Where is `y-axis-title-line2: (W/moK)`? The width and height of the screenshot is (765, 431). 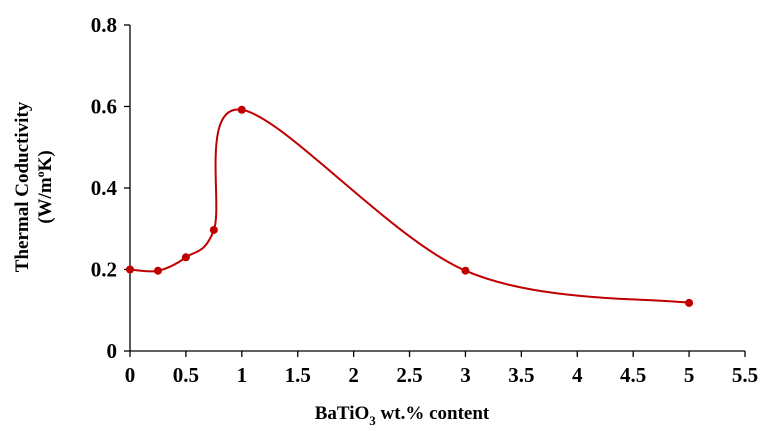 y-axis-title-line2: (W/moK) is located at coordinates (44, 187).